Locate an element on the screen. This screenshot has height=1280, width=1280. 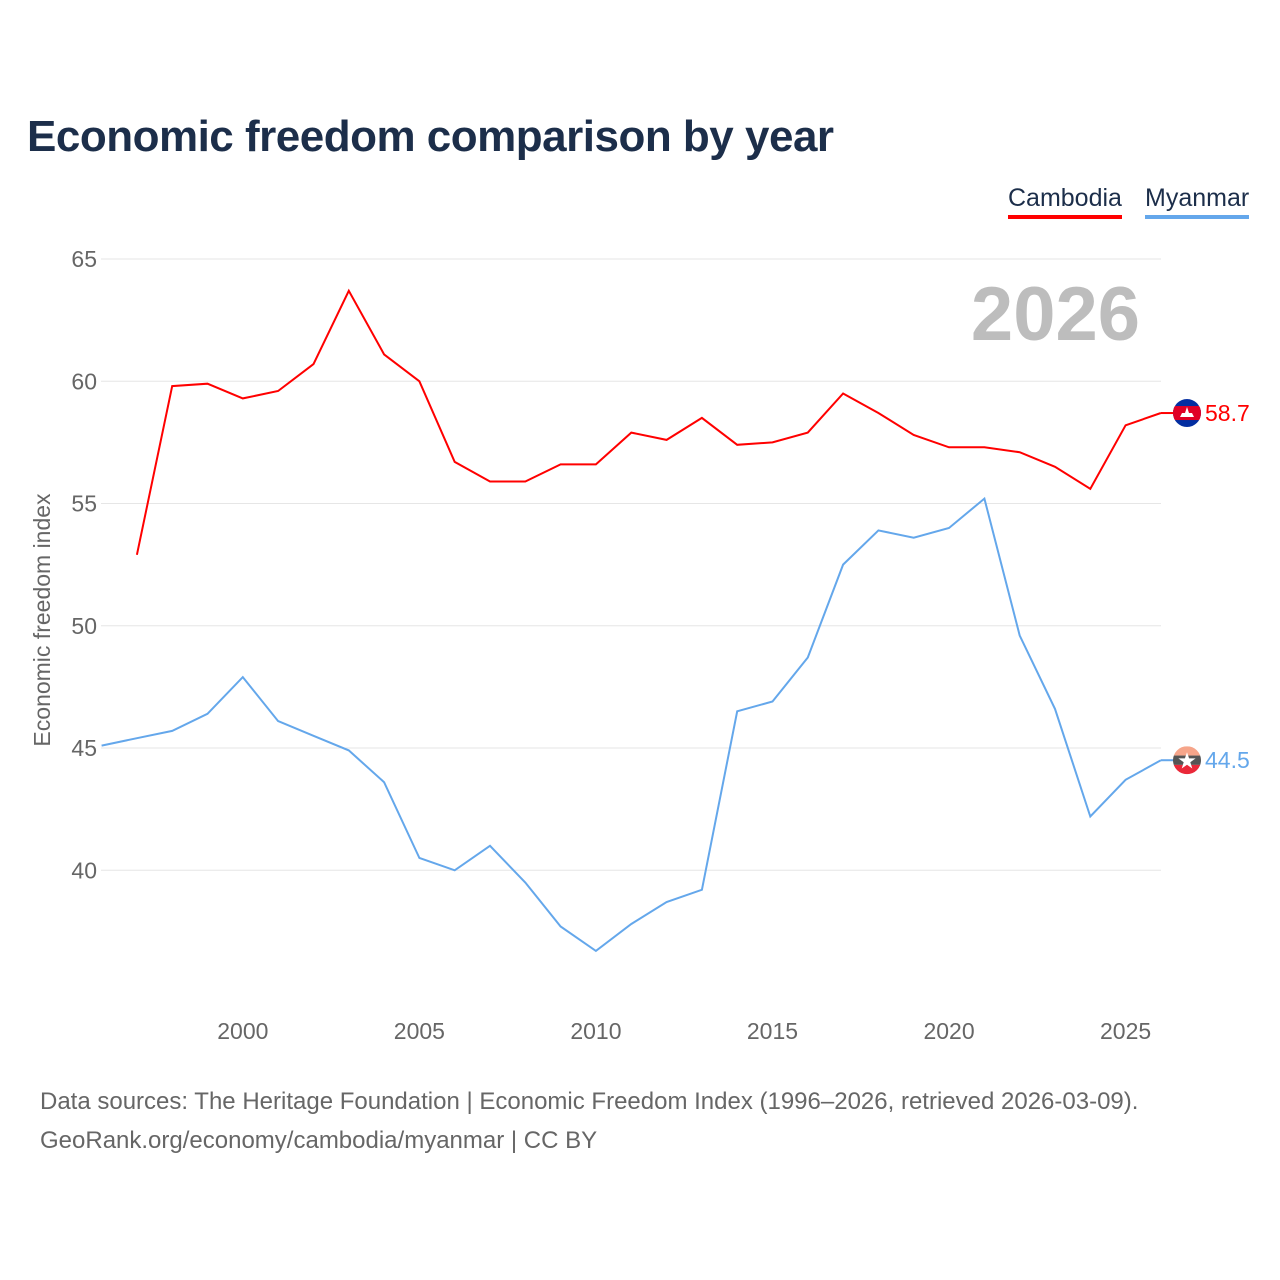
end-value-label-cambodia: 58.7 is located at coordinates (1227, 413).